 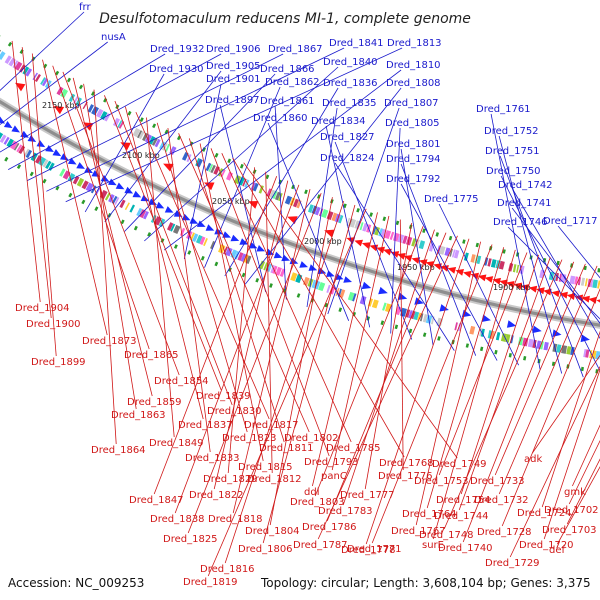 I want to click on reverse-gene-label: Dred_1733, so click(x=497, y=481).